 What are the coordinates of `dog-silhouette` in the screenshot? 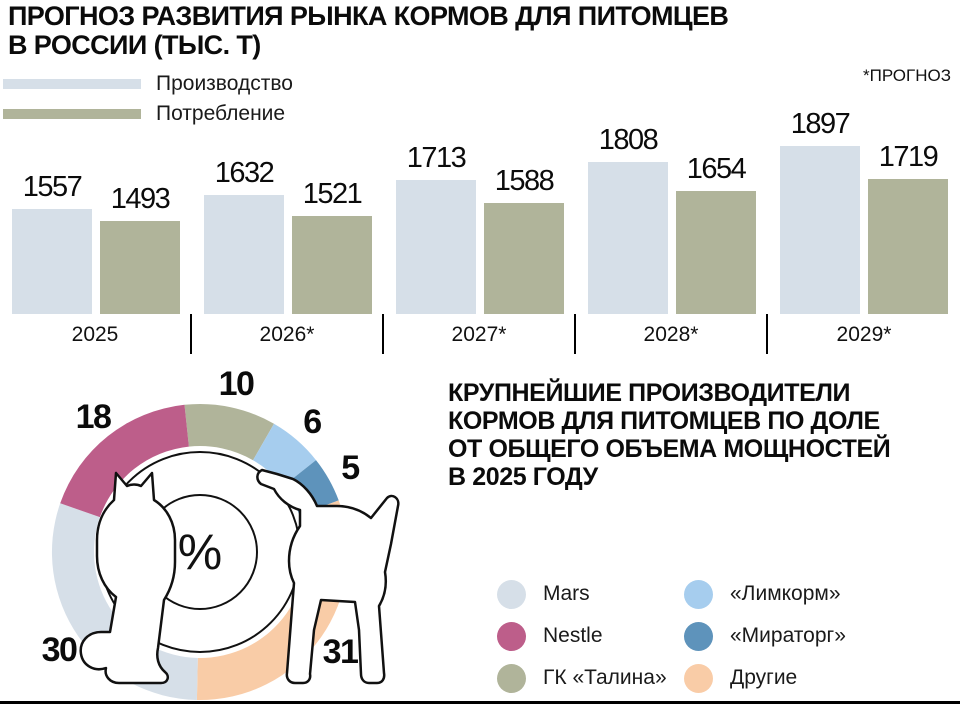 It's located at (328, 576).